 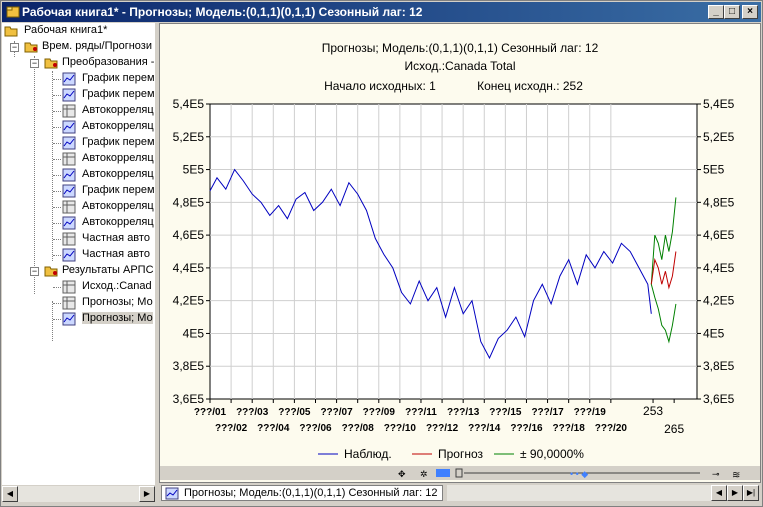 I want to click on x-tick-label-bottom: ???/08, so click(x=358, y=428).